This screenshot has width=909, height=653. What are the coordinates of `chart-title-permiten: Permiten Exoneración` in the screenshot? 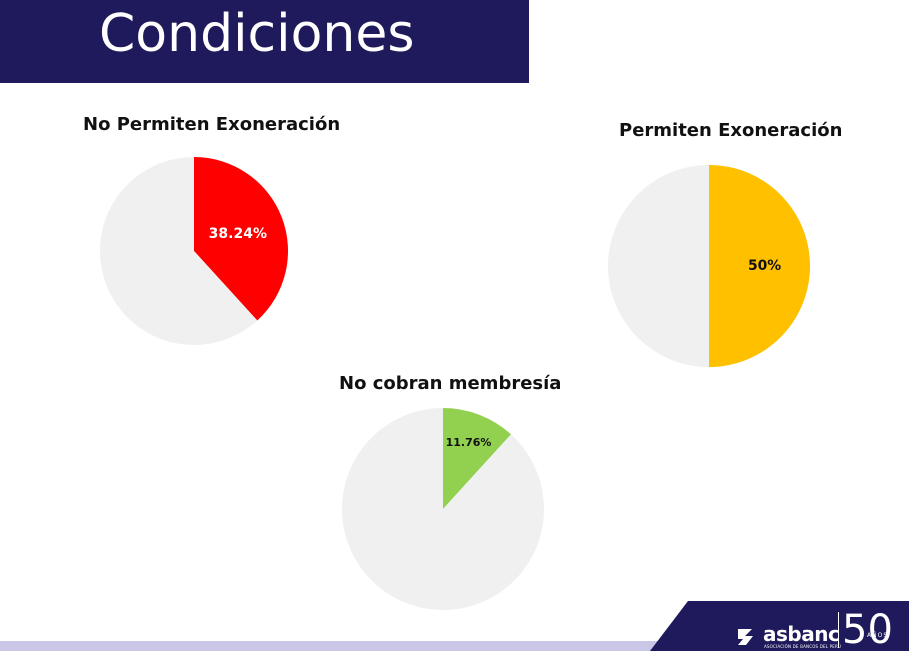 It's located at (731, 130).